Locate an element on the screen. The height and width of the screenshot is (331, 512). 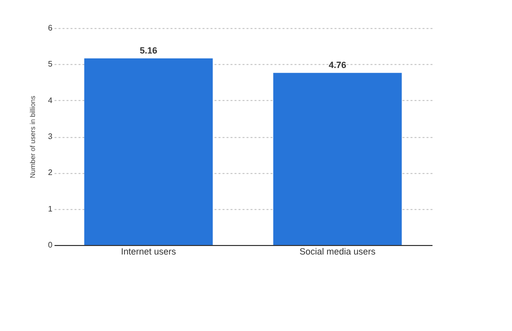
y-tick-label: 4 is located at coordinates (51, 100).